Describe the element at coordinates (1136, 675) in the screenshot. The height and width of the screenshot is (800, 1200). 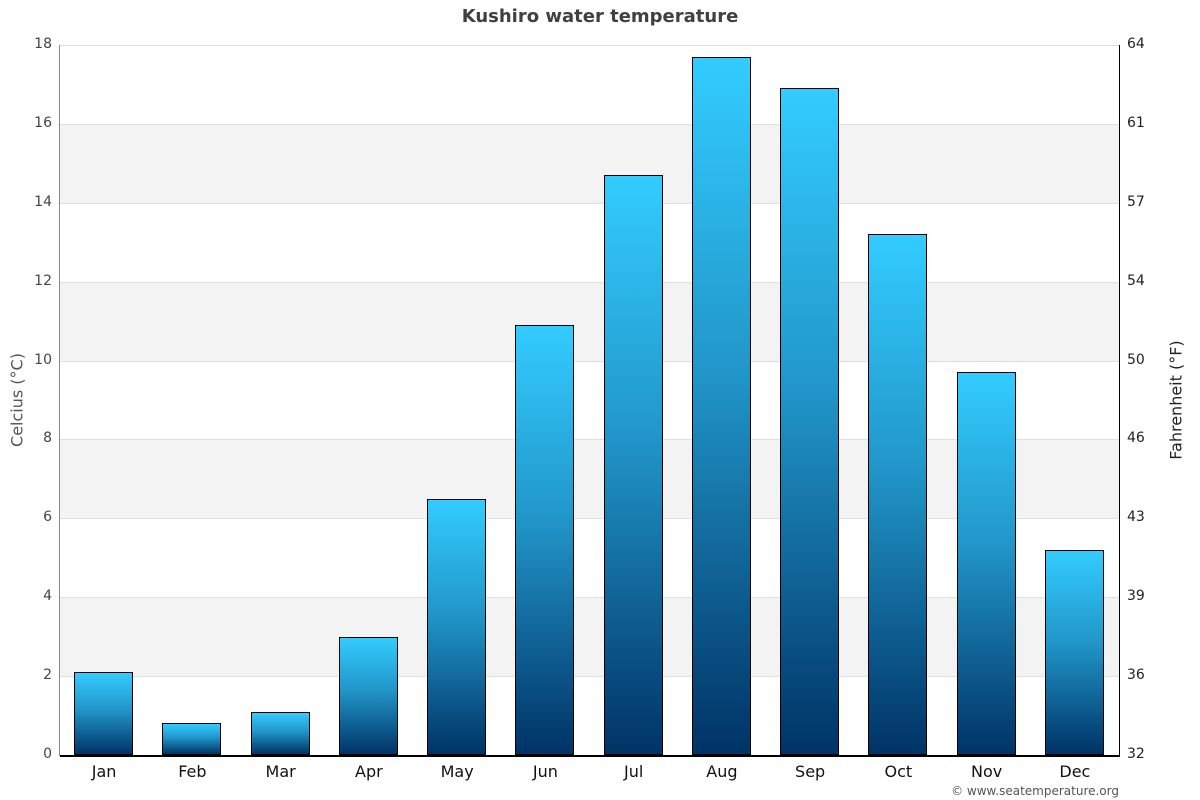
I see `y-right-tick-label: 36` at that location.